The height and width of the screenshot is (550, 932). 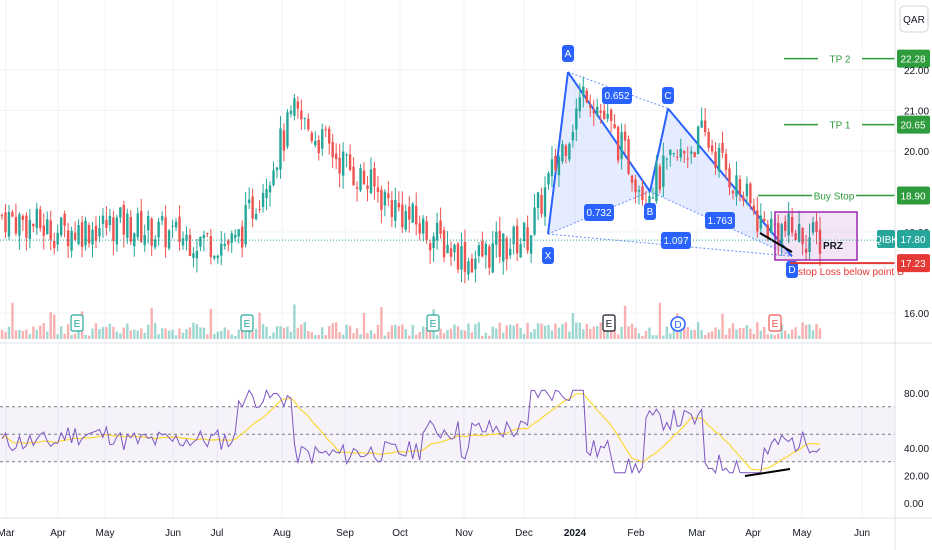 What do you see at coordinates (568, 54) in the screenshot?
I see `pattern-point-label: A` at bounding box center [568, 54].